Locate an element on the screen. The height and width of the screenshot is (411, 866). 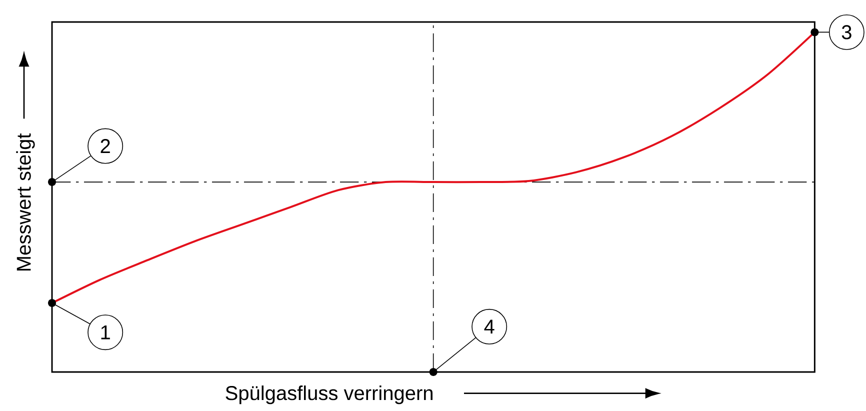
text: 3 is located at coordinates (847, 32).